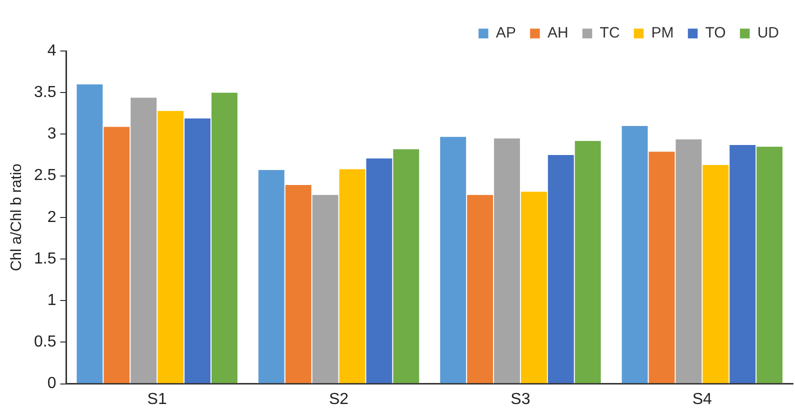 The width and height of the screenshot is (795, 411). What do you see at coordinates (51, 383) in the screenshot?
I see `y-tick-label: 0` at bounding box center [51, 383].